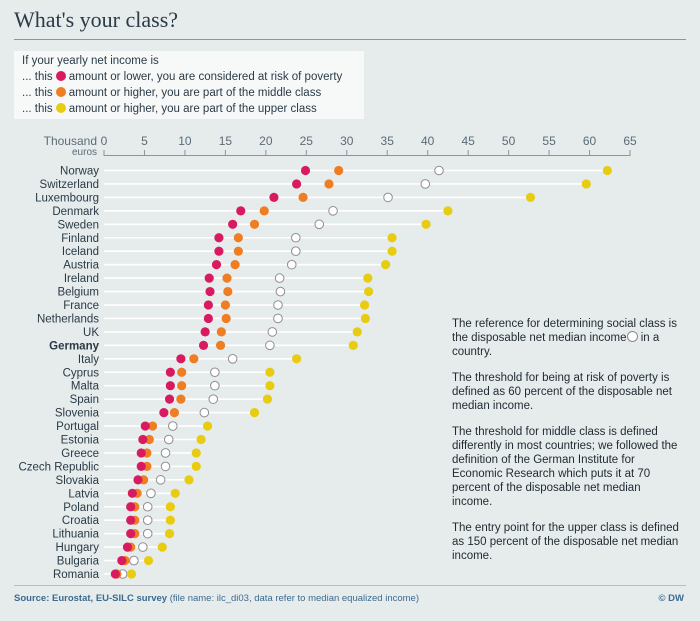  Describe the element at coordinates (104, 141) in the screenshot. I see `x-tick-label: 0` at that location.